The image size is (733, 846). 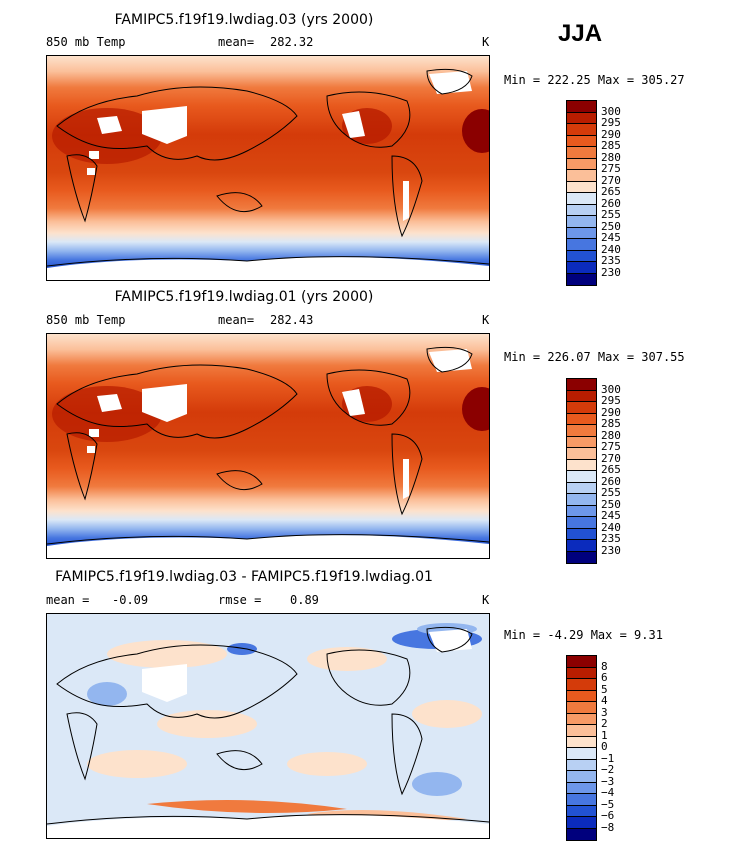 What do you see at coordinates (611, 168) in the screenshot?
I see `panel1-colorbar-tick: 275` at bounding box center [611, 168].